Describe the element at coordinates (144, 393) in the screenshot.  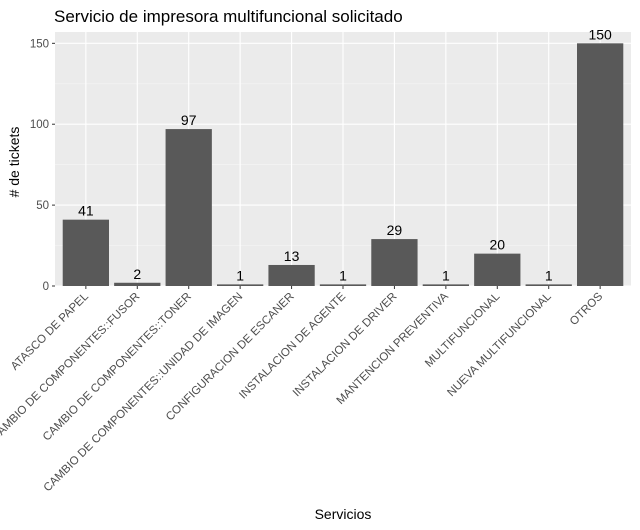
I see `x-tick-label: CAMBIO DE COMPONENTES::UNIDAD DE IMAGEN` at that location.